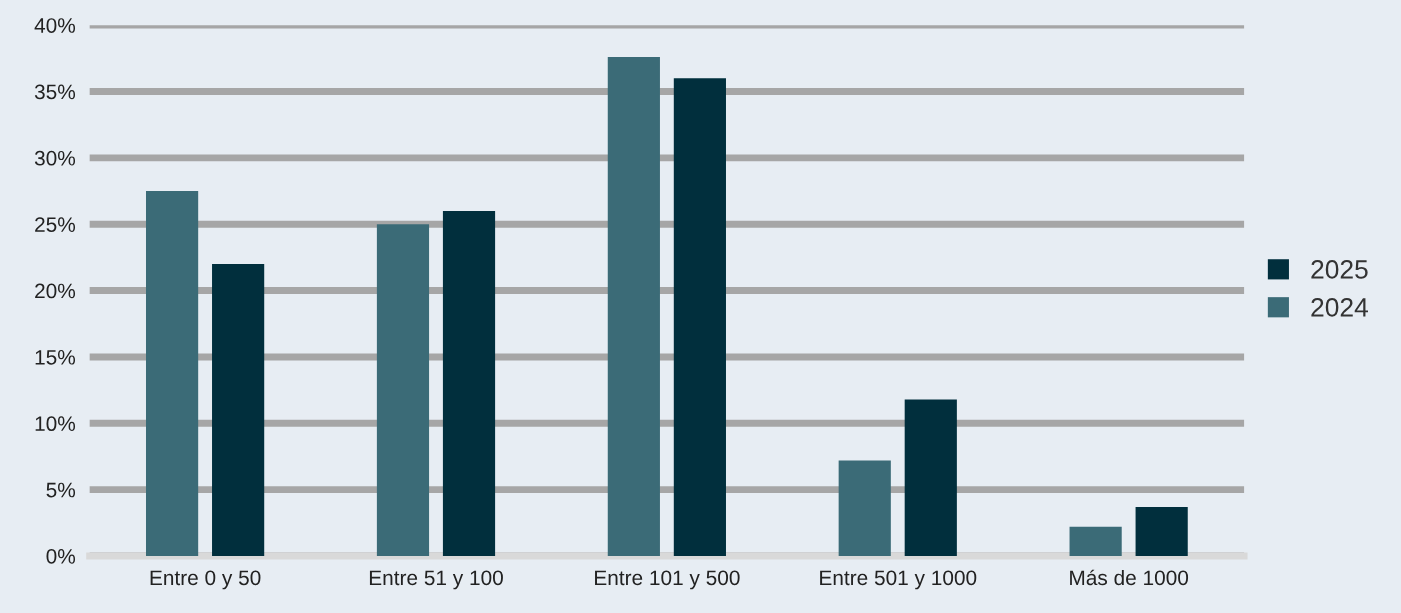 This screenshot has height=613, width=1401. Describe the element at coordinates (1129, 577) in the screenshot. I see `x-tick-label: Más de 1000` at that location.